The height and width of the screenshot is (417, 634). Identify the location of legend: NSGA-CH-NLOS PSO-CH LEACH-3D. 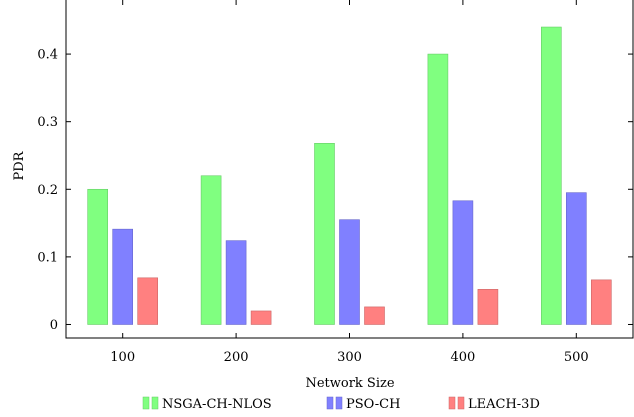
(341, 404).